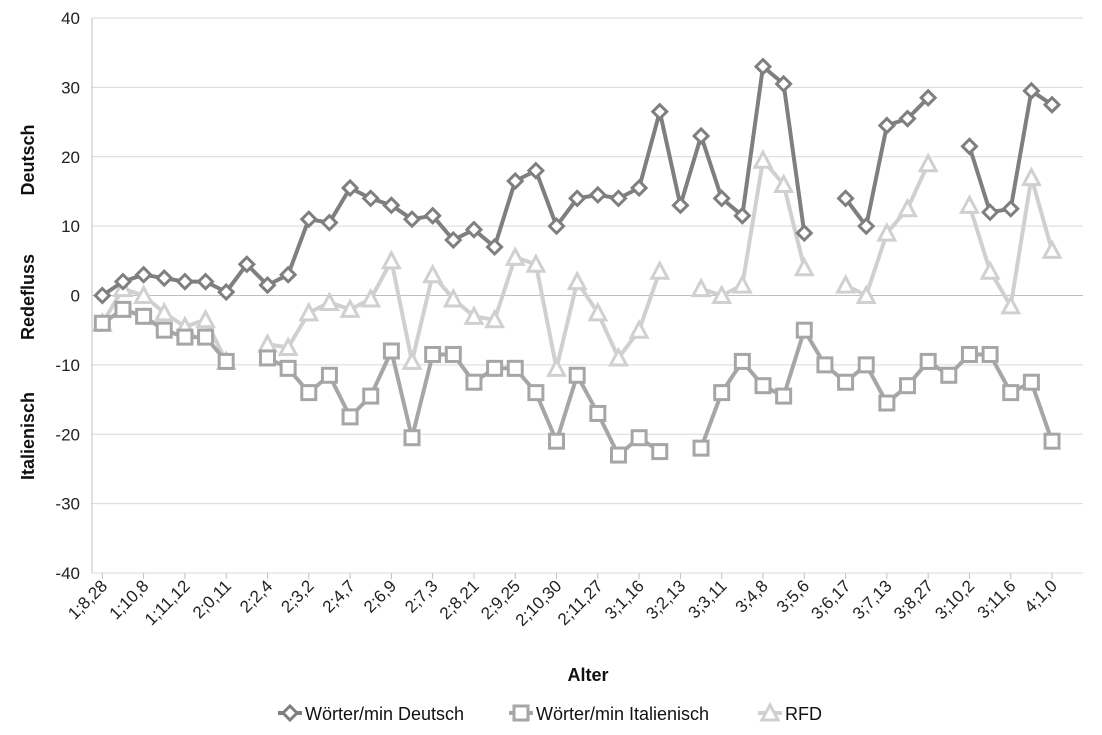 The image size is (1102, 735). I want to click on y-tick-label-3: -10, so click(67, 365).